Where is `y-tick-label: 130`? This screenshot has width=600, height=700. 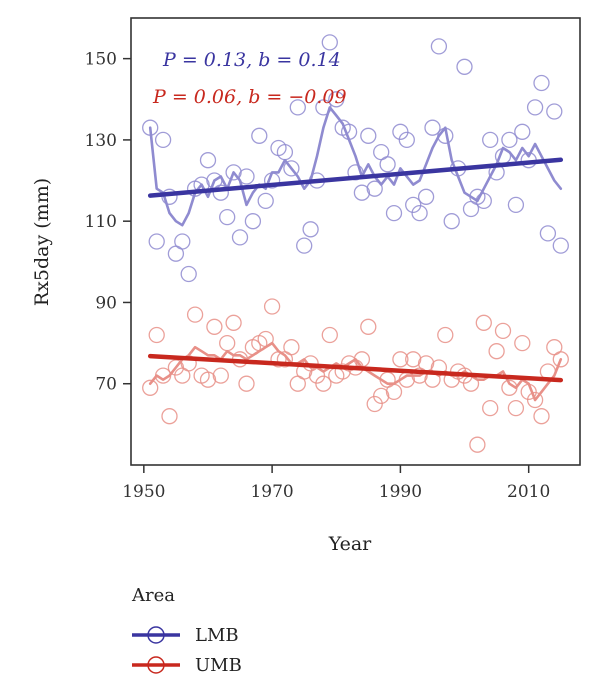 y-tick-label: 130 is located at coordinates (101, 141).